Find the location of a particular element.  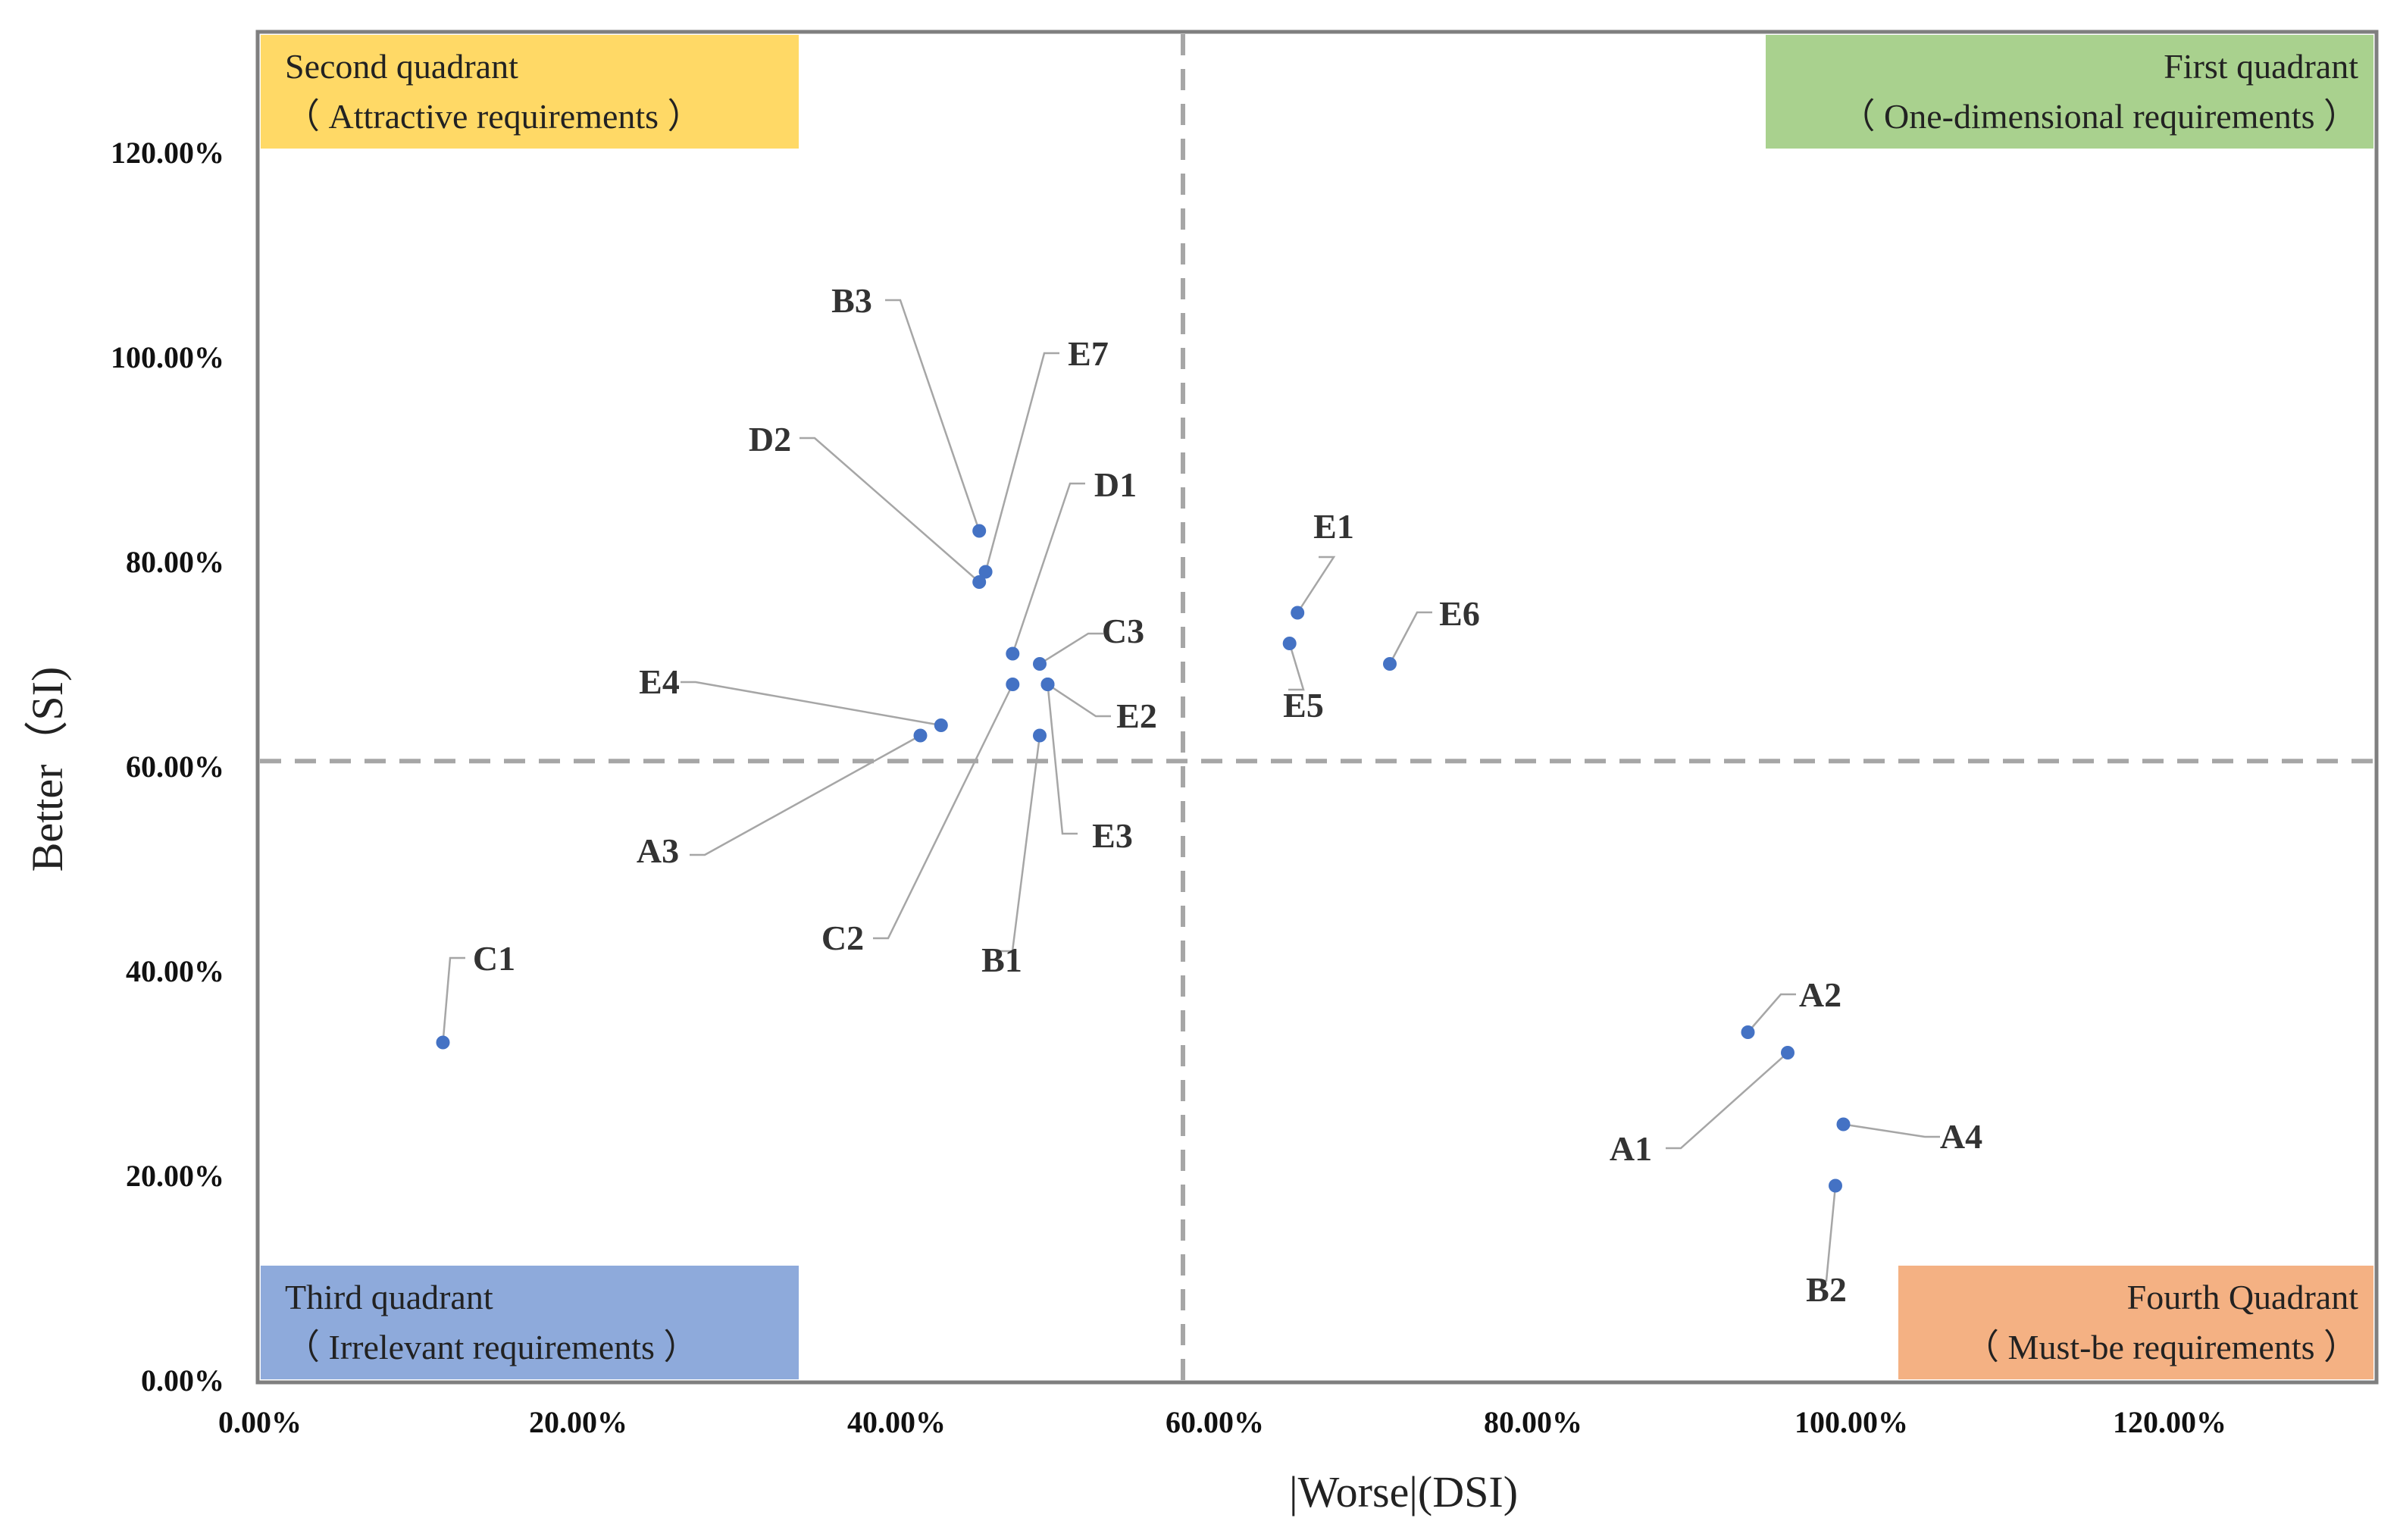

y-axis-title: Better（SI) is located at coordinates (47, 769).